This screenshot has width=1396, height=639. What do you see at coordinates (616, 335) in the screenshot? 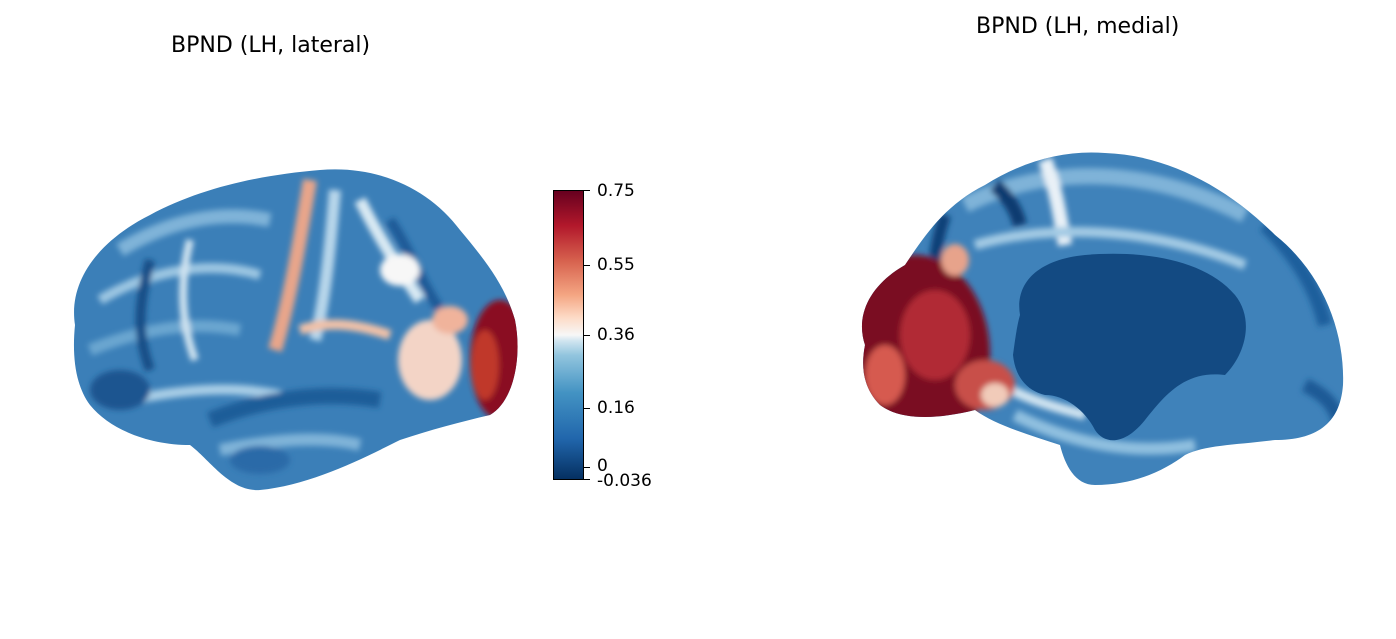
I see `colorbar-label-0.36: 0.36` at bounding box center [616, 335].